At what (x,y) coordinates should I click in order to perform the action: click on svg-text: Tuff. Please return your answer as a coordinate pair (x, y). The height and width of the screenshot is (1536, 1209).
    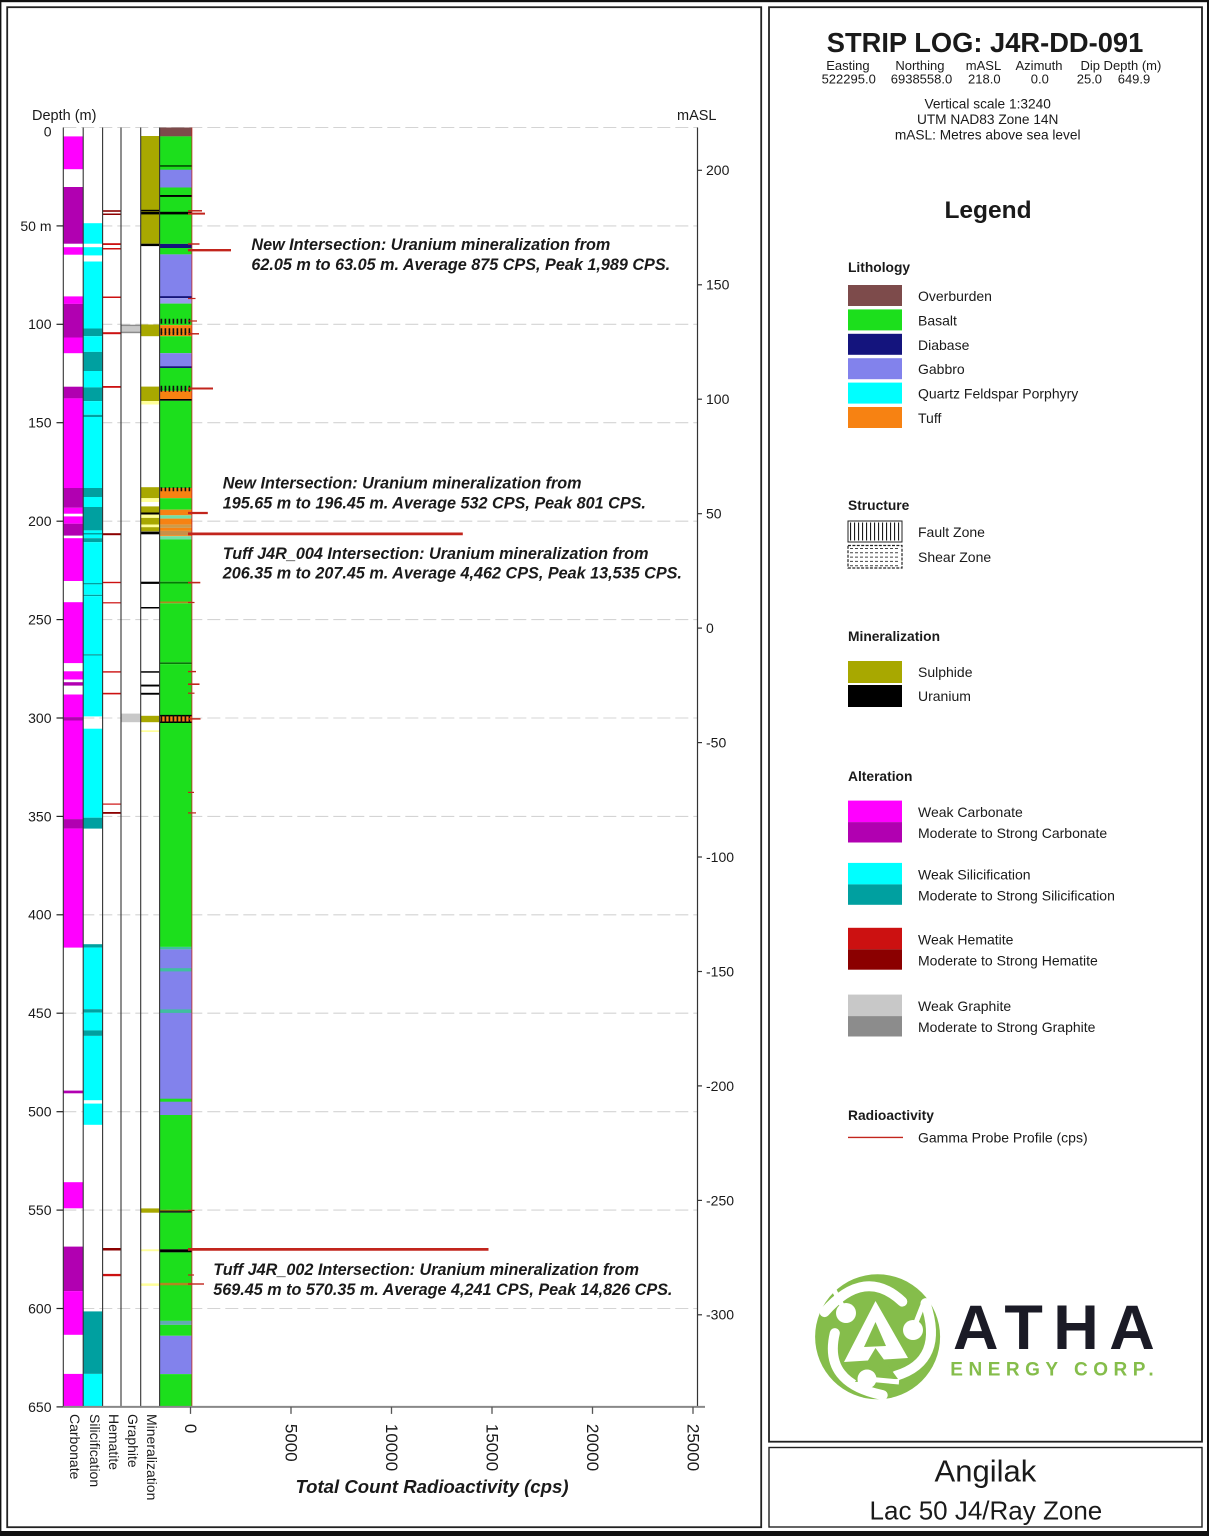
    Looking at the image, I should click on (929, 418).